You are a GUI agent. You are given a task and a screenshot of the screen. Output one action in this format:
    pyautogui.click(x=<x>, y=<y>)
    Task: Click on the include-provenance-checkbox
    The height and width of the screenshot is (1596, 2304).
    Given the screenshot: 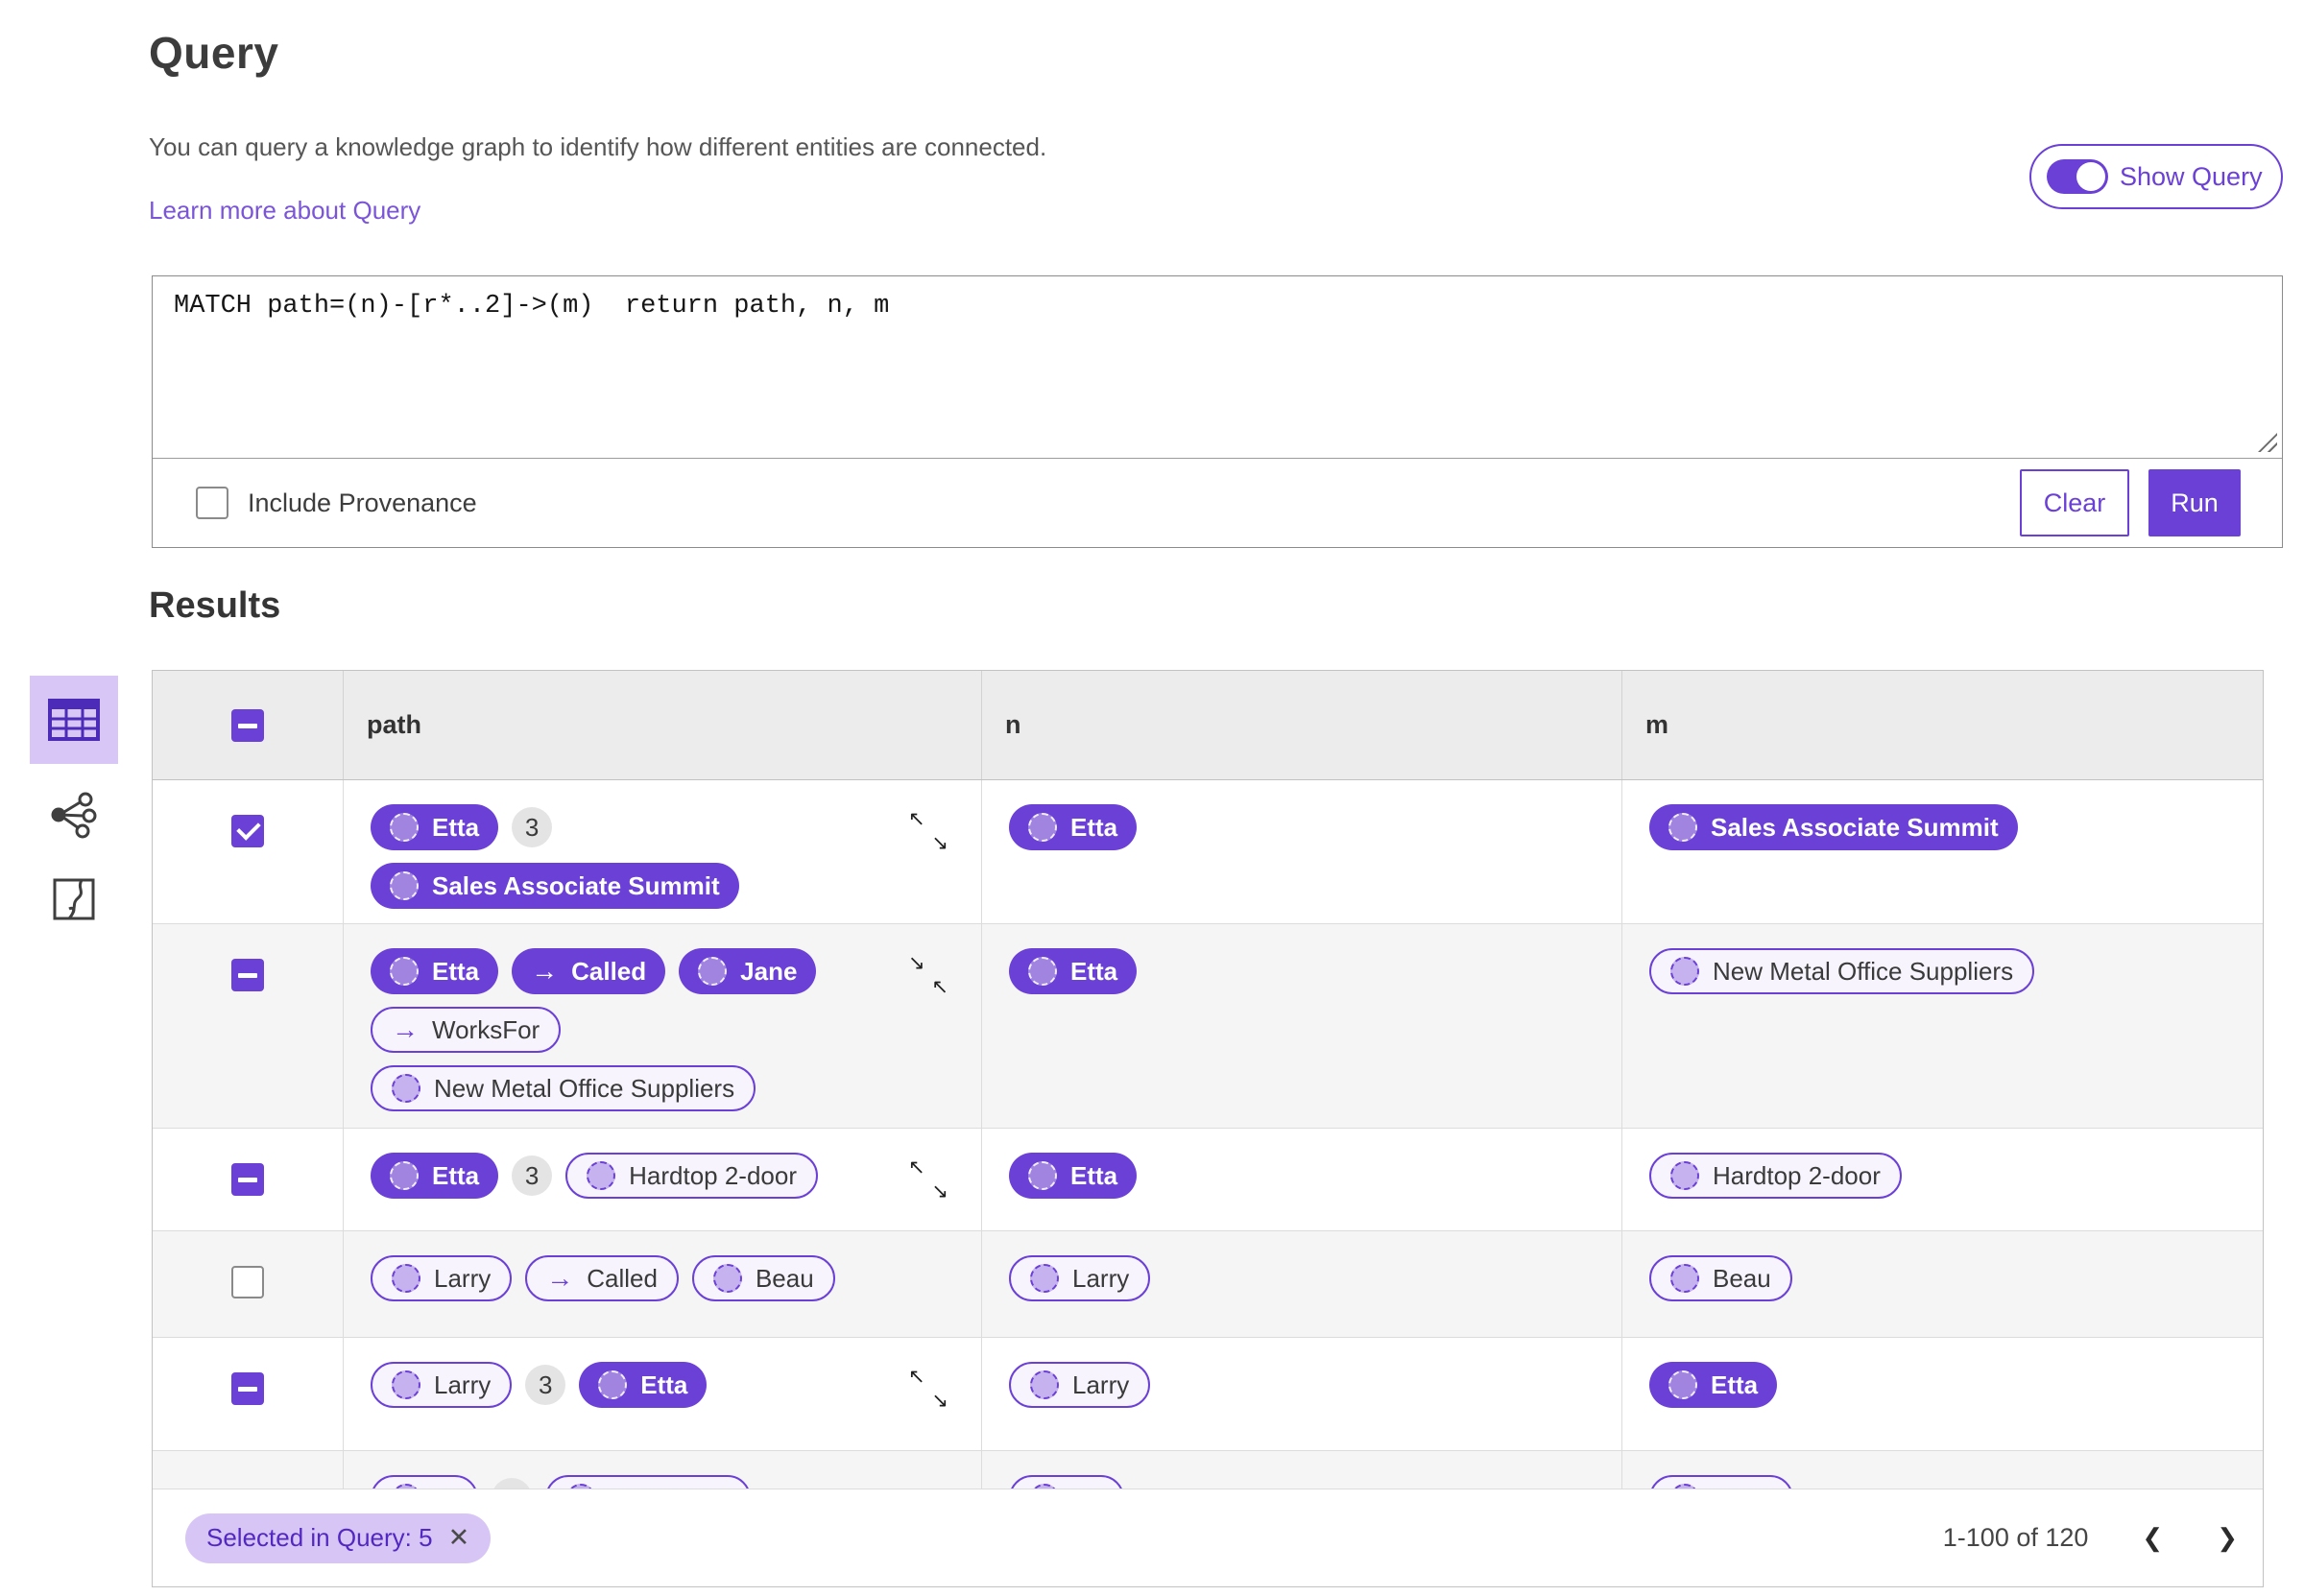 What is the action you would take?
    pyautogui.click(x=212, y=503)
    